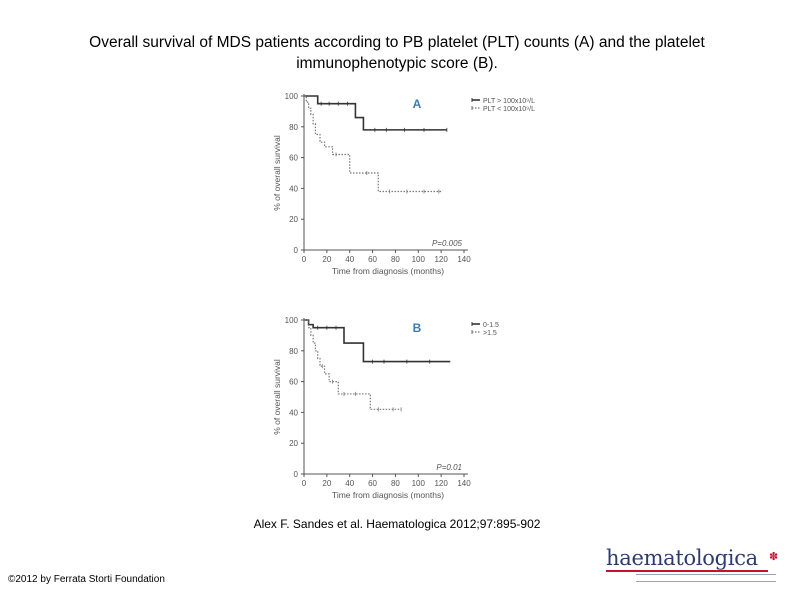  What do you see at coordinates (509, 109) in the screenshot?
I see `legend-label: PLT < 100x10⁹/L` at bounding box center [509, 109].